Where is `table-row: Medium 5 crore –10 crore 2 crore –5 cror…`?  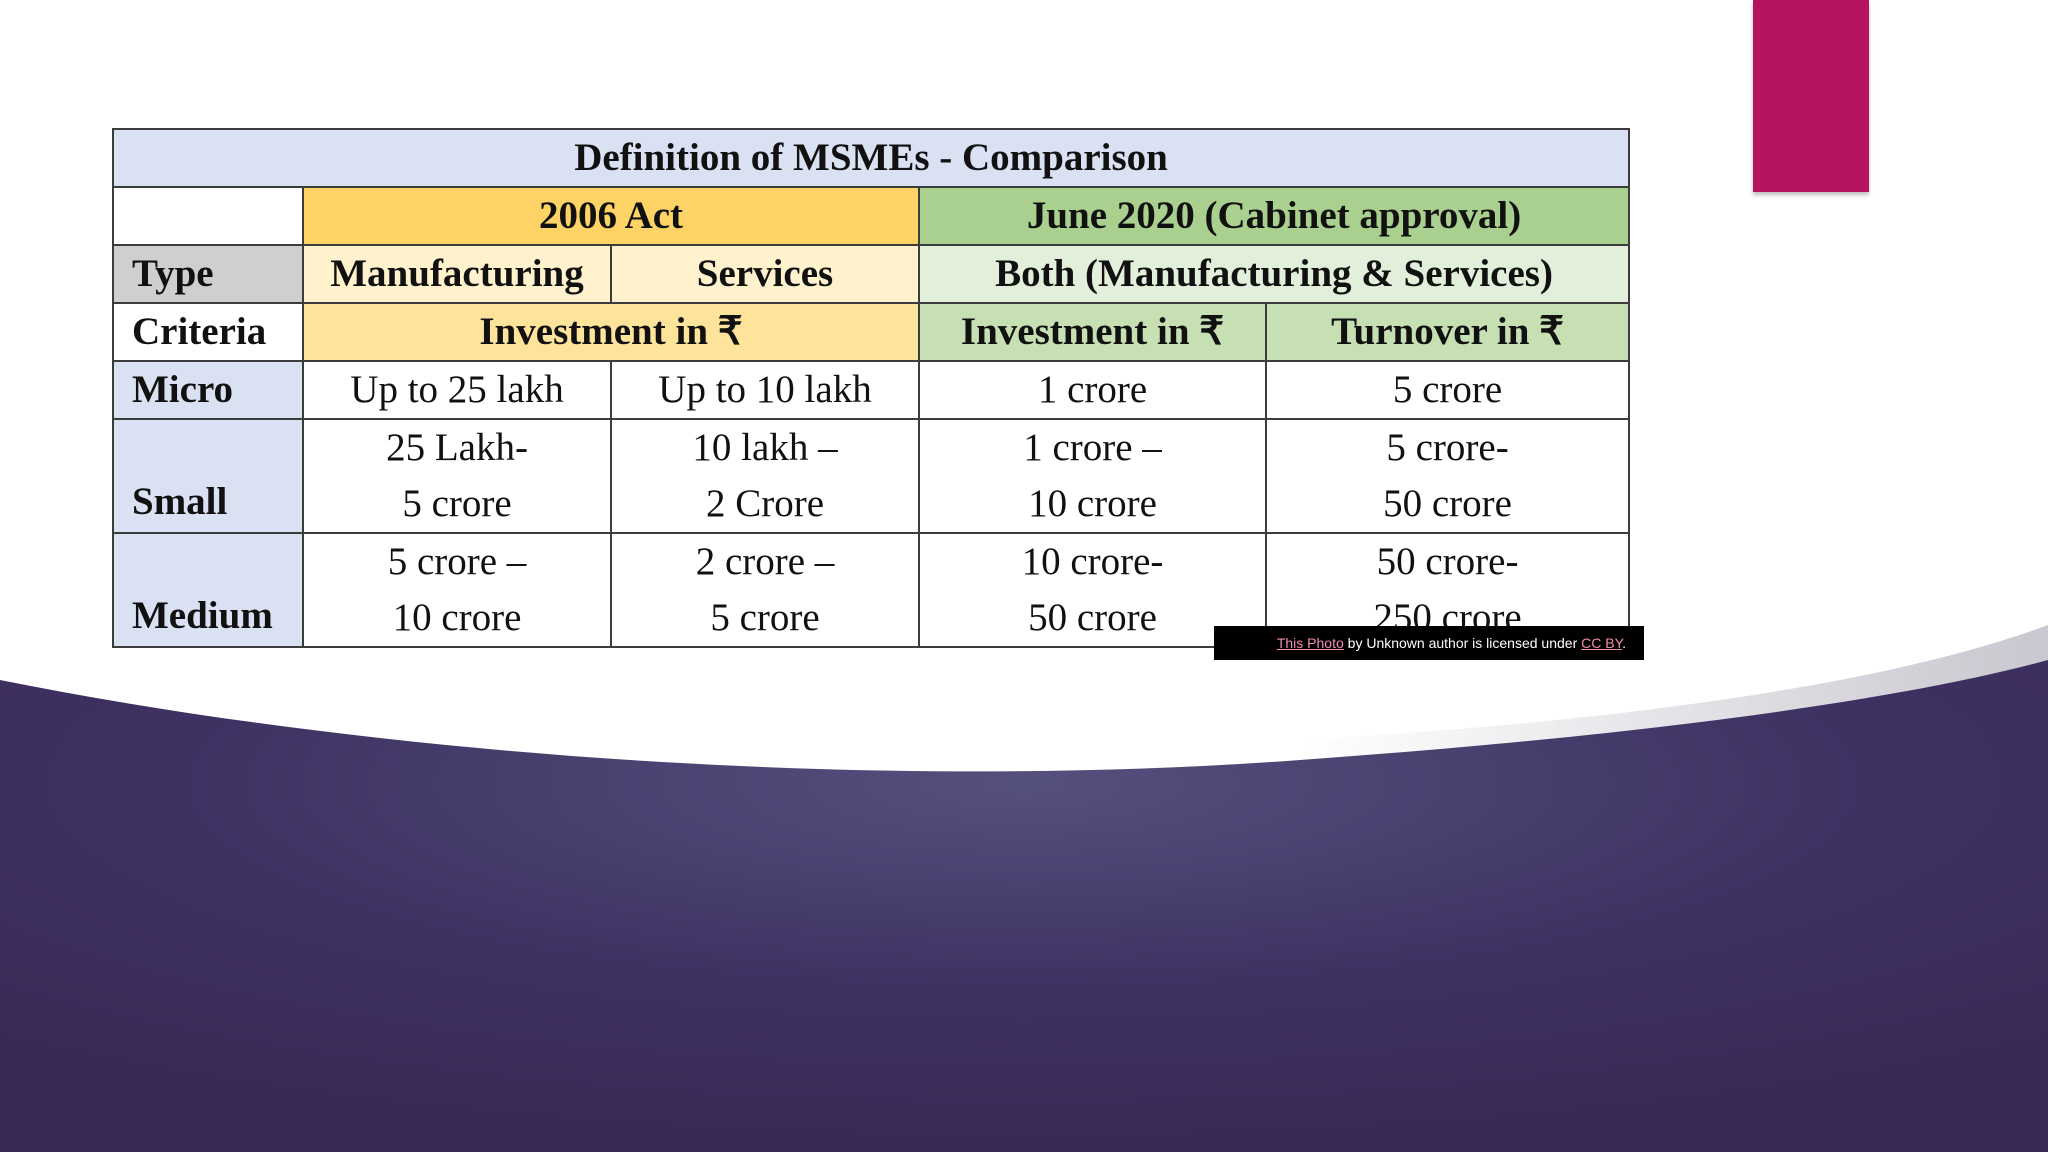 table-row: Medium 5 crore –10 crore 2 crore –5 cror… is located at coordinates (871, 590).